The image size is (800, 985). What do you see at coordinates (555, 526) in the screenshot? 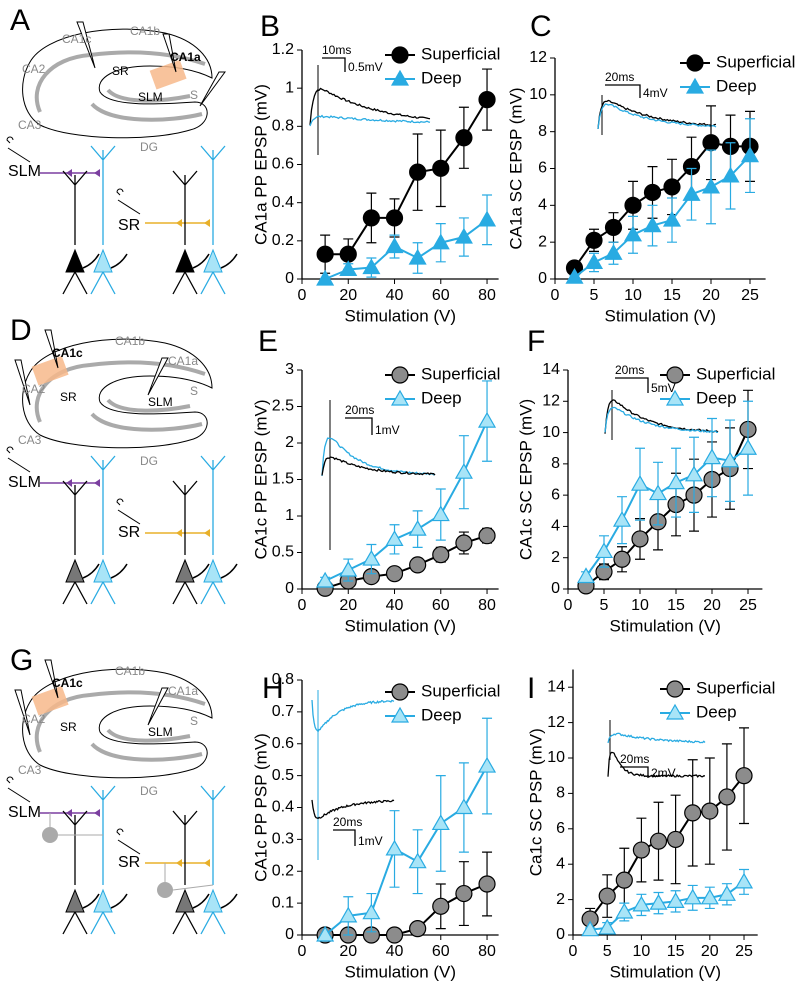
I see `y-tick-label: 4` at bounding box center [555, 526].